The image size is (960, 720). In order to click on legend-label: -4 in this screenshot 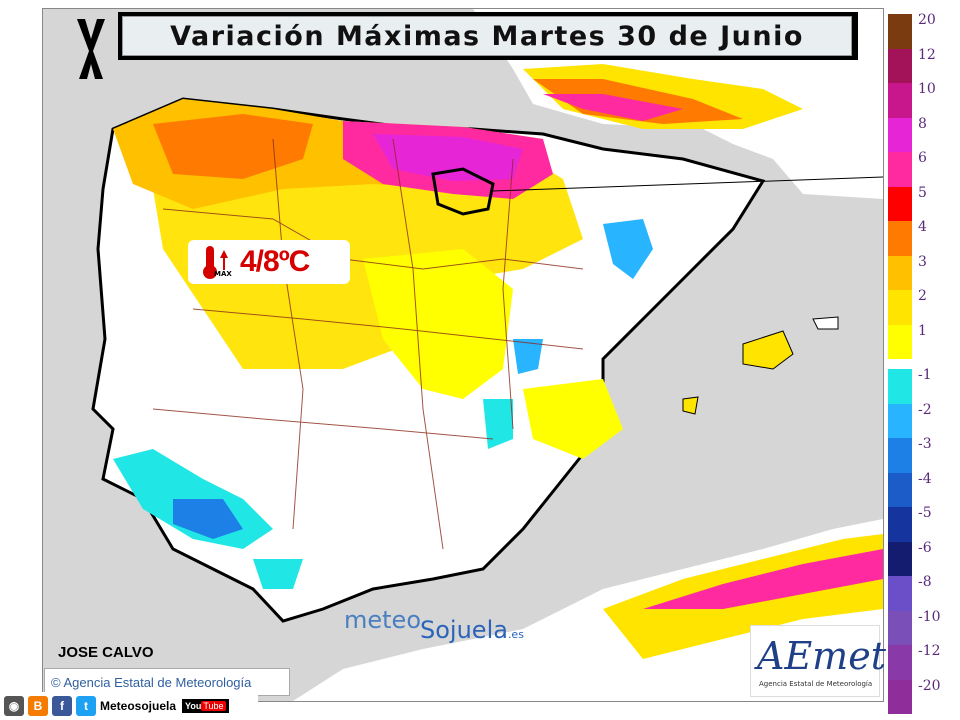, I will do `click(925, 478)`.